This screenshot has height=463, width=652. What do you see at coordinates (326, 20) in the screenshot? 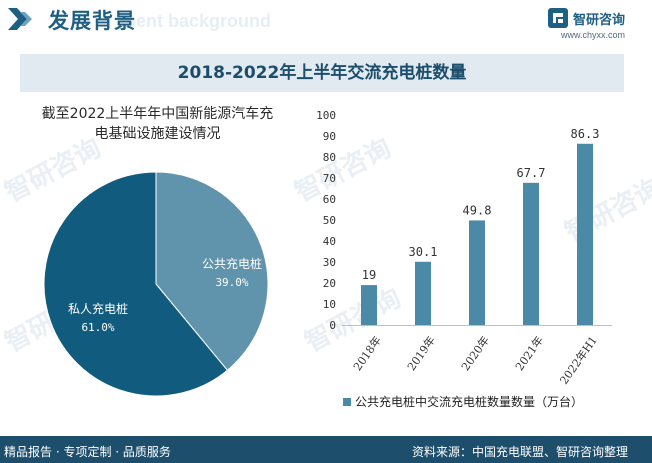
I see `header: ment background 发展背景 智研咨询 www.chyxx.com` at bounding box center [326, 20].